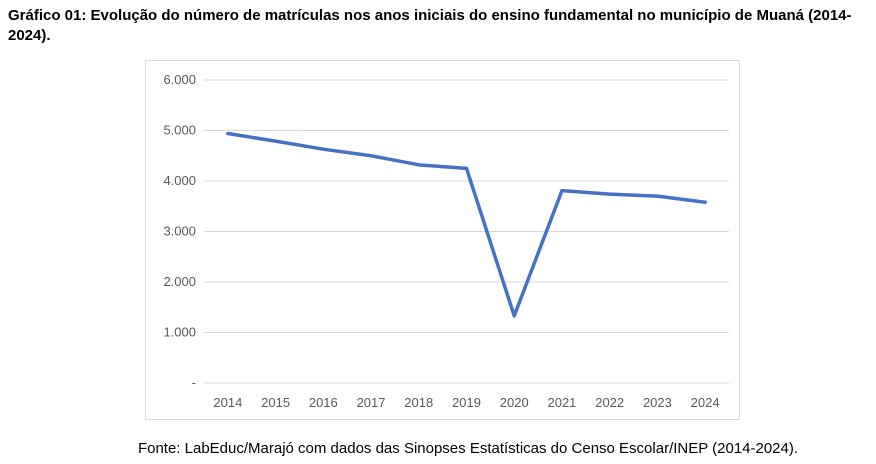  Describe the element at coordinates (179, 130) in the screenshot. I see `y-tick-label: 5.000` at that location.